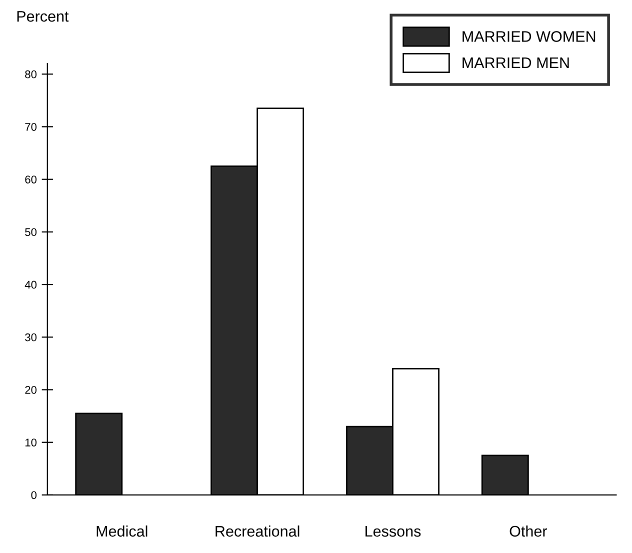  What do you see at coordinates (30, 284) in the screenshot?
I see `y-tick-label: 40` at bounding box center [30, 284].